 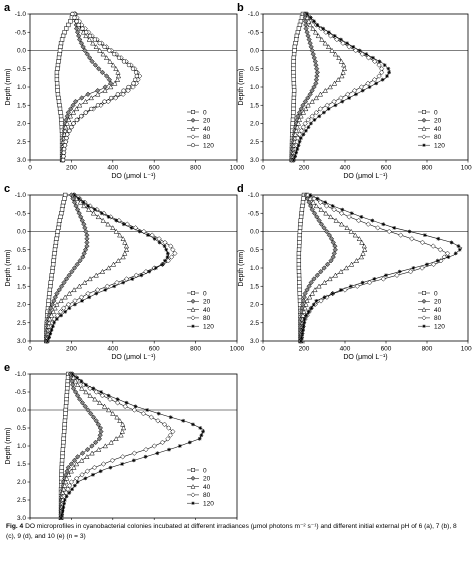 What do you see at coordinates (254, 105) in the screenshot?
I see `y-tick-label: 1.5` at bounding box center [254, 105].